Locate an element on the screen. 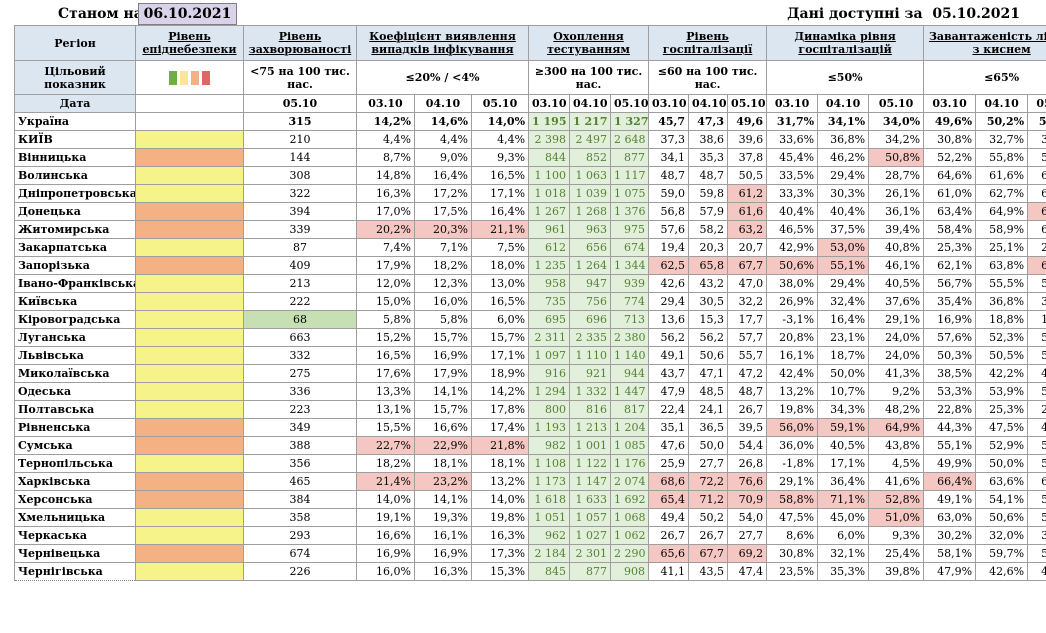  testing-cell: 877 is located at coordinates (590, 571).